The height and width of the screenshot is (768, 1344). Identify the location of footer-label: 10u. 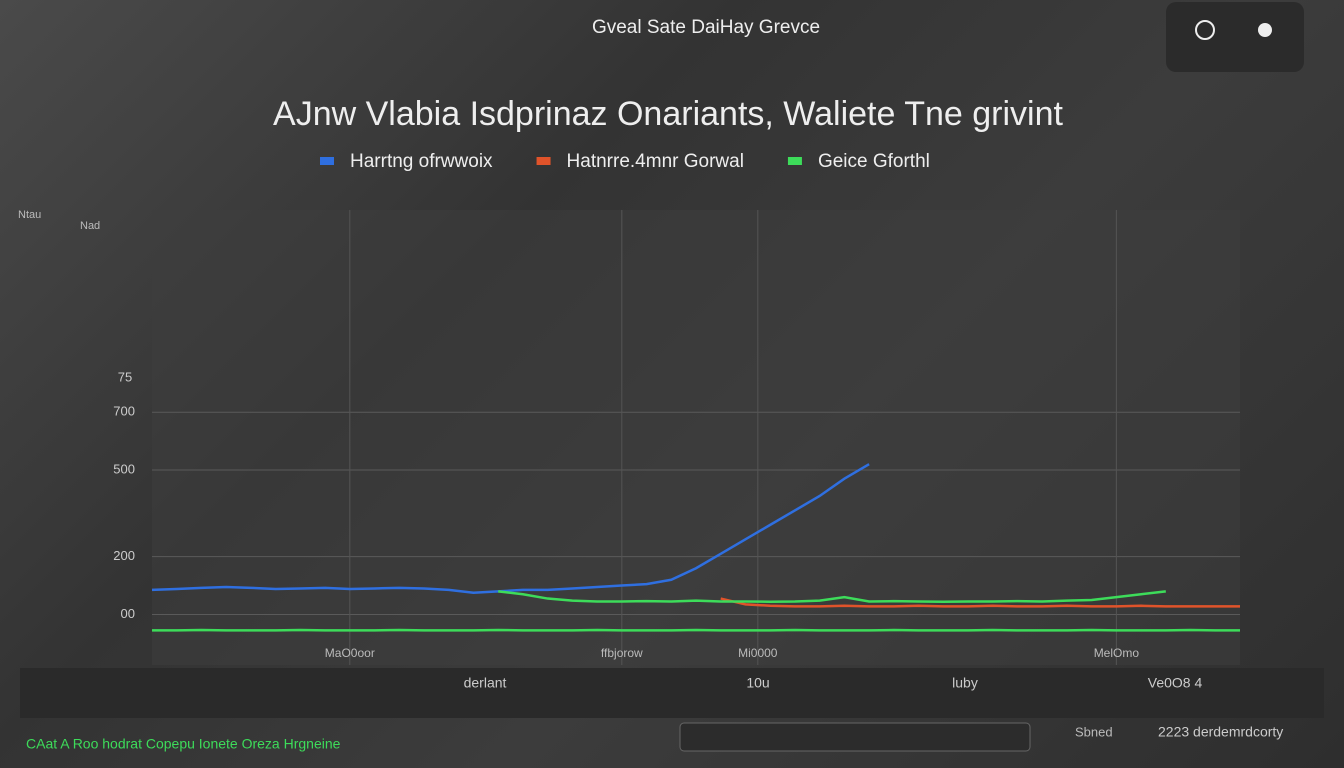
(757, 683).